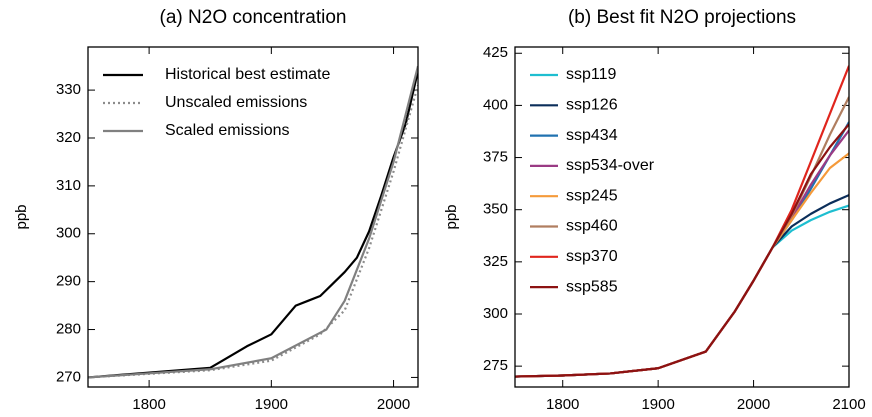 The width and height of the screenshot is (872, 417). Describe the element at coordinates (68, 376) in the screenshot. I see `y-tick-label: 270` at that location.